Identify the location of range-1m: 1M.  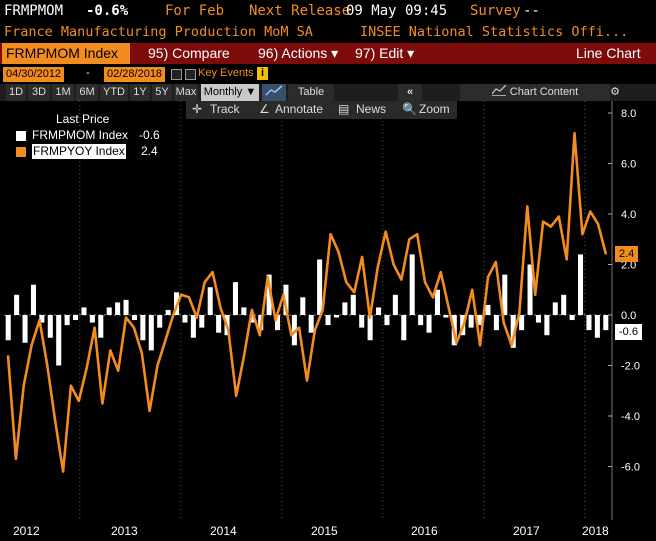
(63, 92).